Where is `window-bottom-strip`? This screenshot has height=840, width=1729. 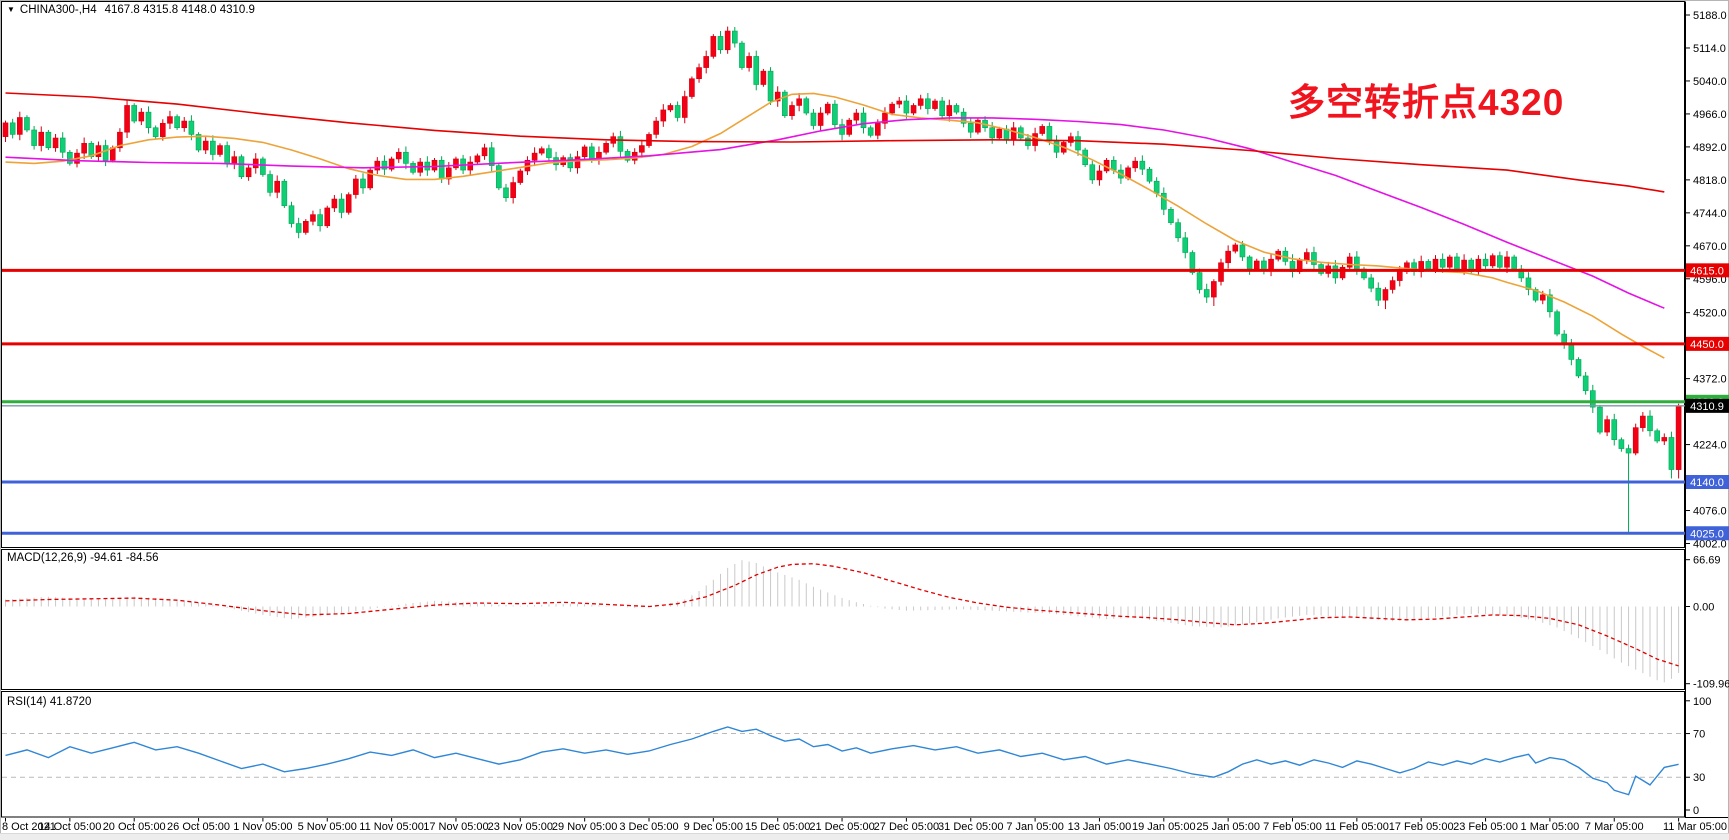 window-bottom-strip is located at coordinates (864, 836).